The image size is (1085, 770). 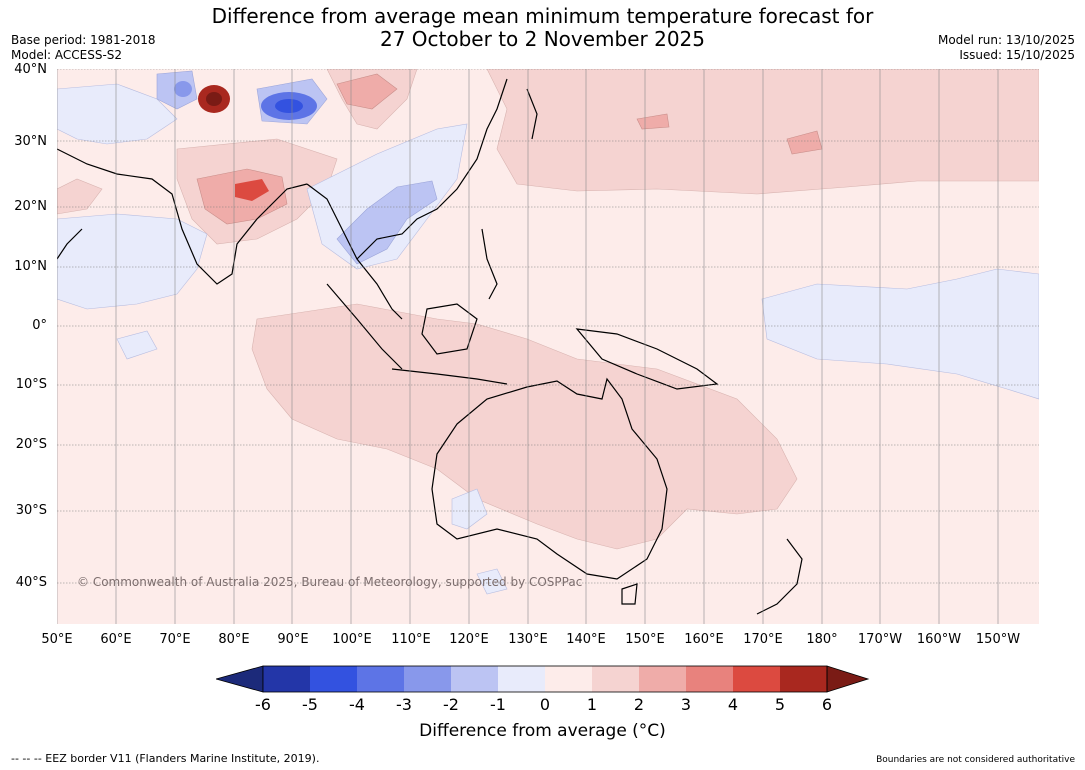 What do you see at coordinates (310, 704) in the screenshot?
I see `colorbar-tick: -5` at bounding box center [310, 704].